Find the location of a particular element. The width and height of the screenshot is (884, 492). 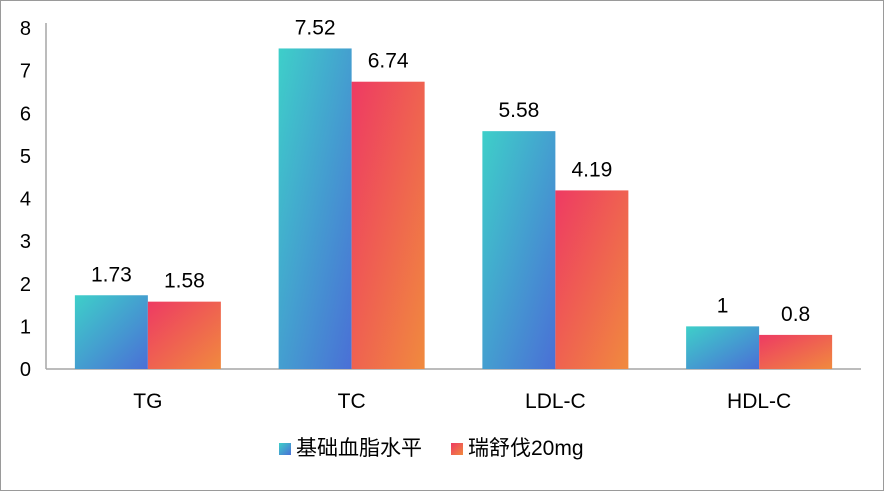

data-label: 5.58 is located at coordinates (518, 110).